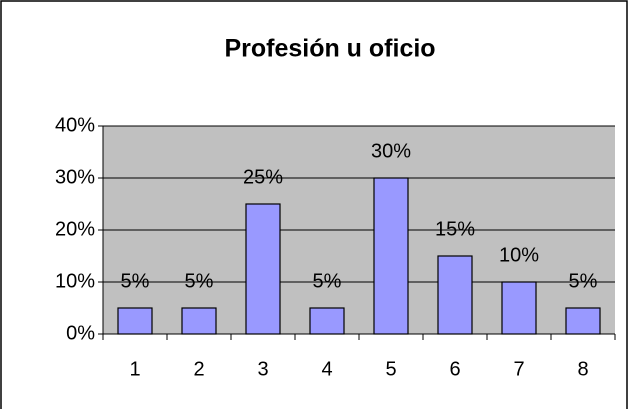  What do you see at coordinates (391, 151) in the screenshot?
I see `value-label: 30%` at bounding box center [391, 151].